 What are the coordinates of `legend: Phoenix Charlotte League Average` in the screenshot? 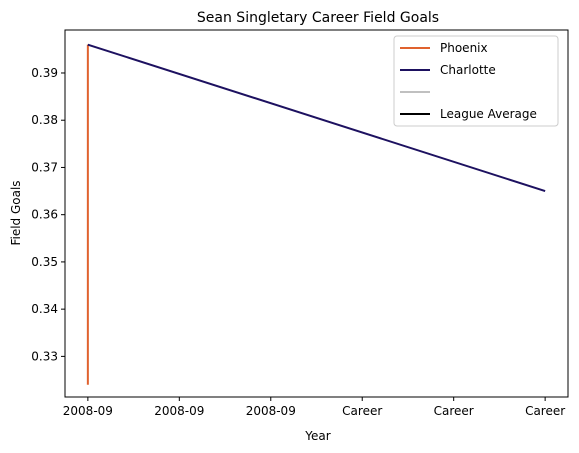 It's located at (476, 81).